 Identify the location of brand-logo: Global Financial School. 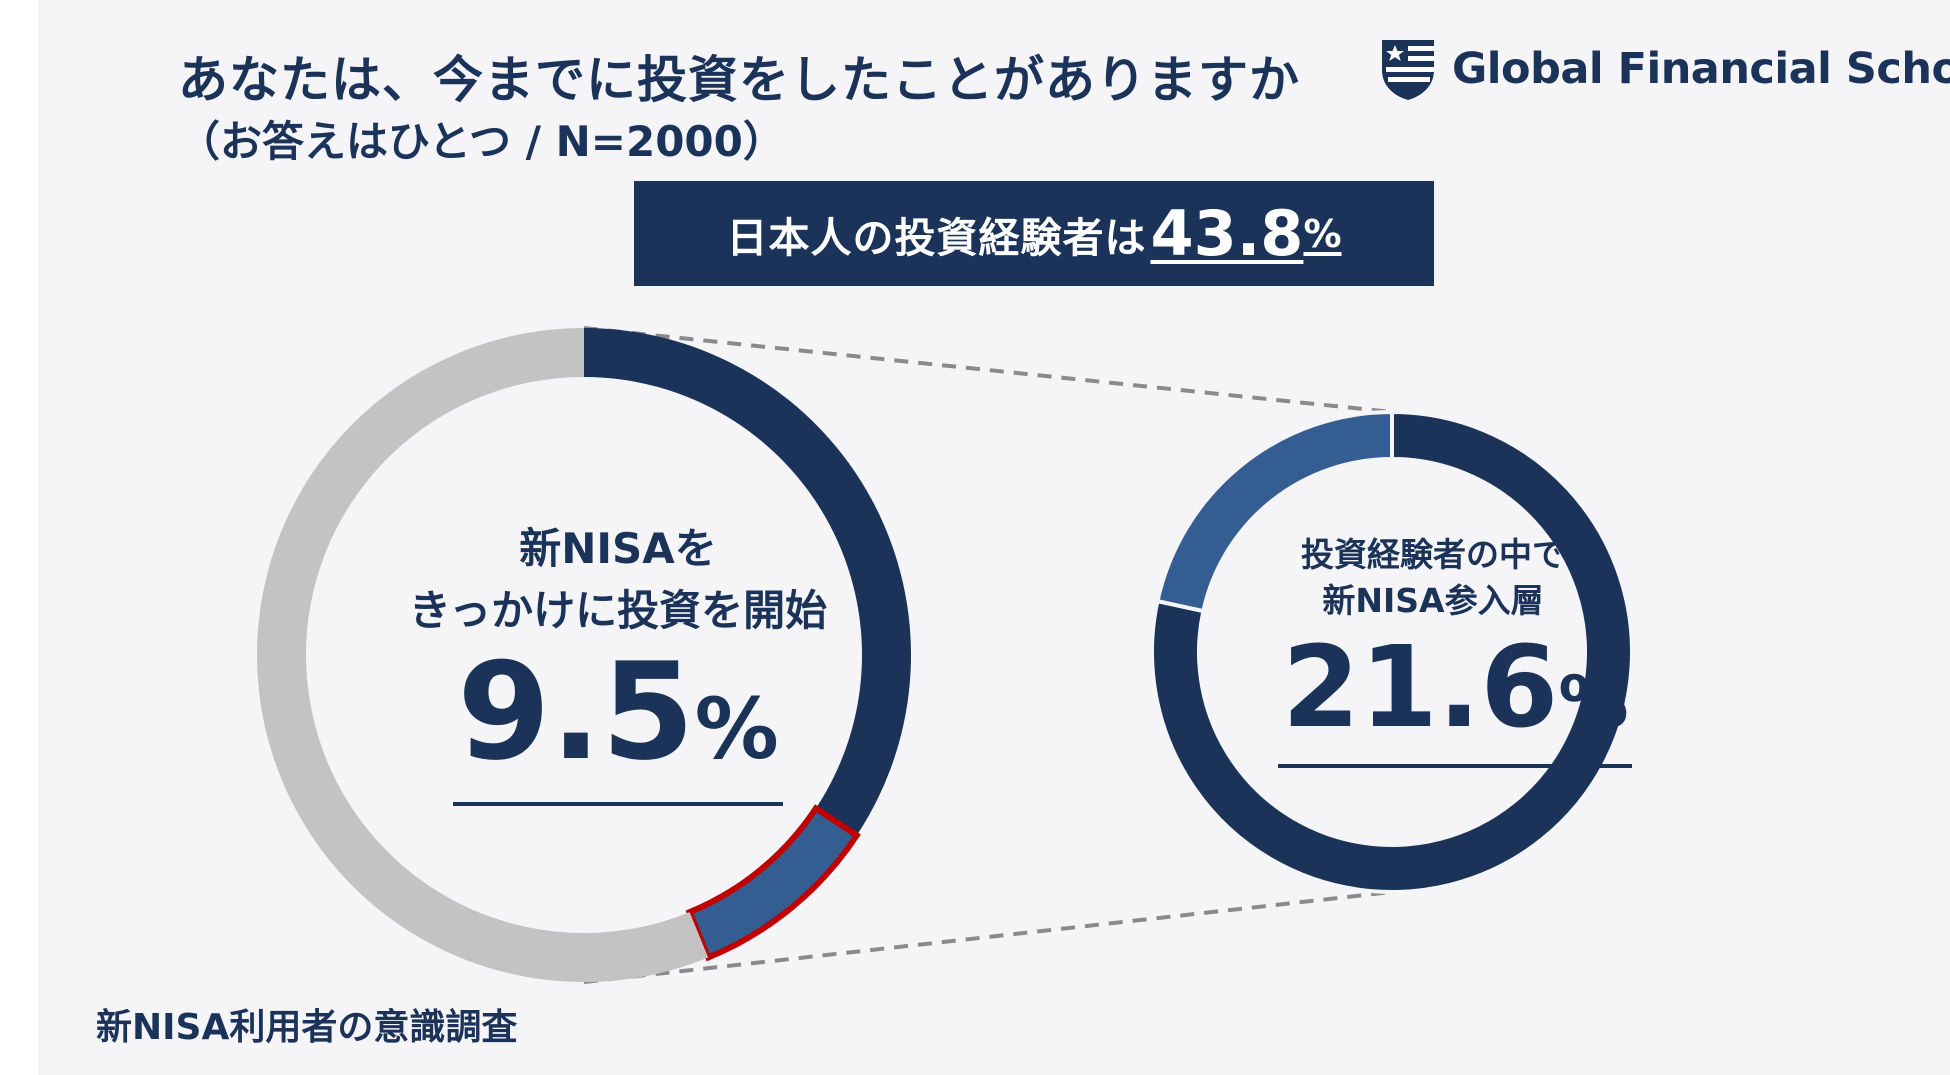
(1664, 69).